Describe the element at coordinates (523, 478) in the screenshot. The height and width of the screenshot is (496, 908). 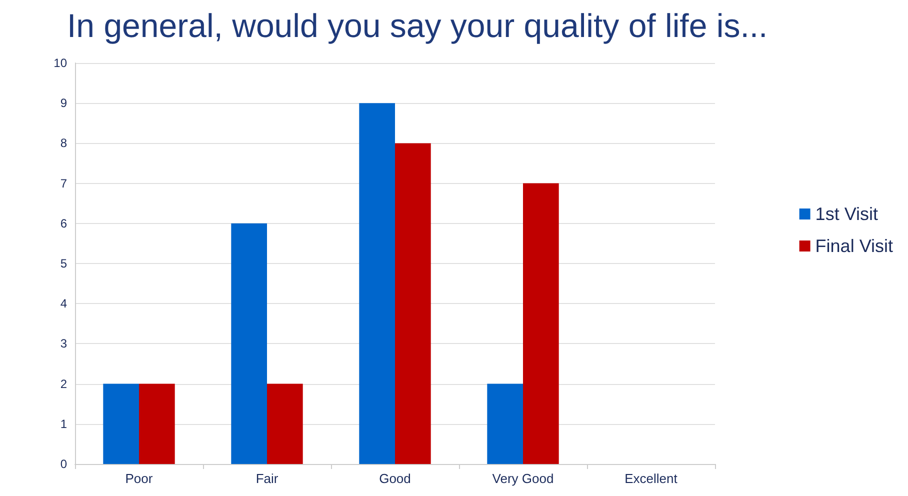
I see `x-tick-label: Very Good` at that location.